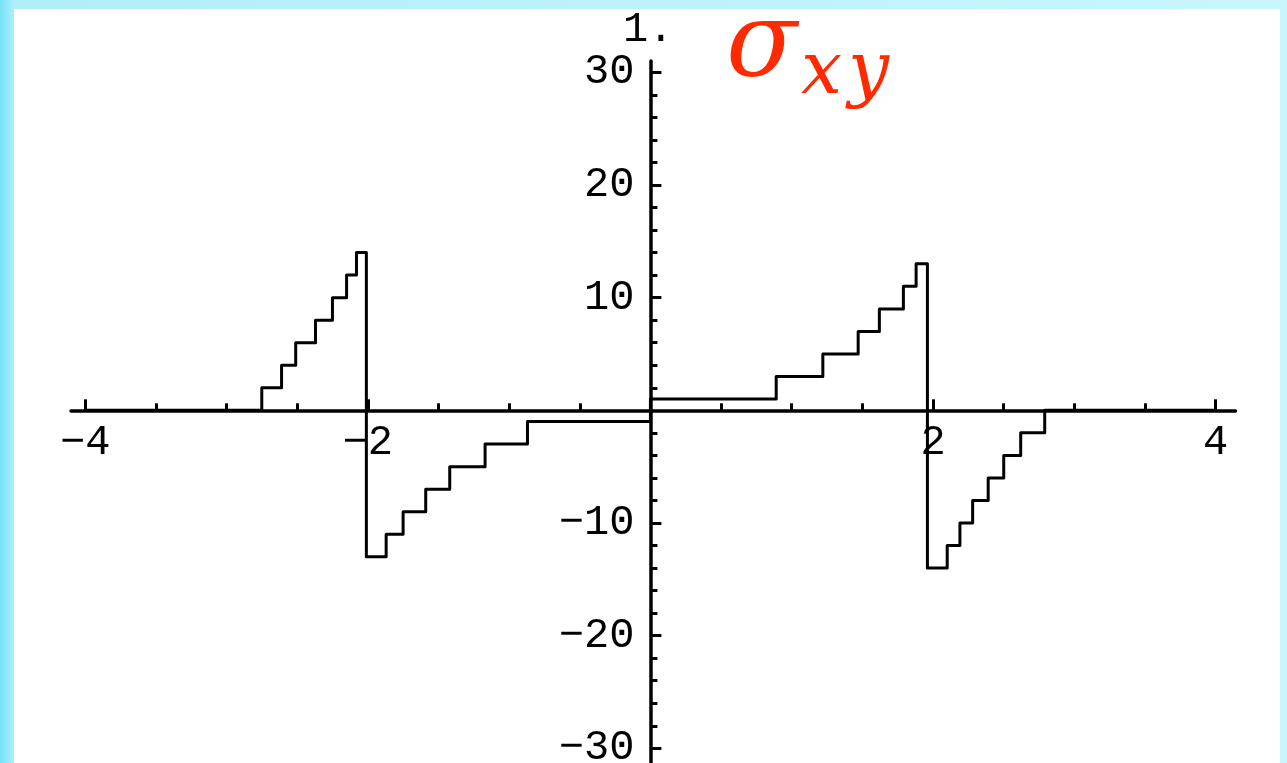 This screenshot has width=1287, height=763. I want to click on chart-title: σ$_{xy}$, so click(811, 55).